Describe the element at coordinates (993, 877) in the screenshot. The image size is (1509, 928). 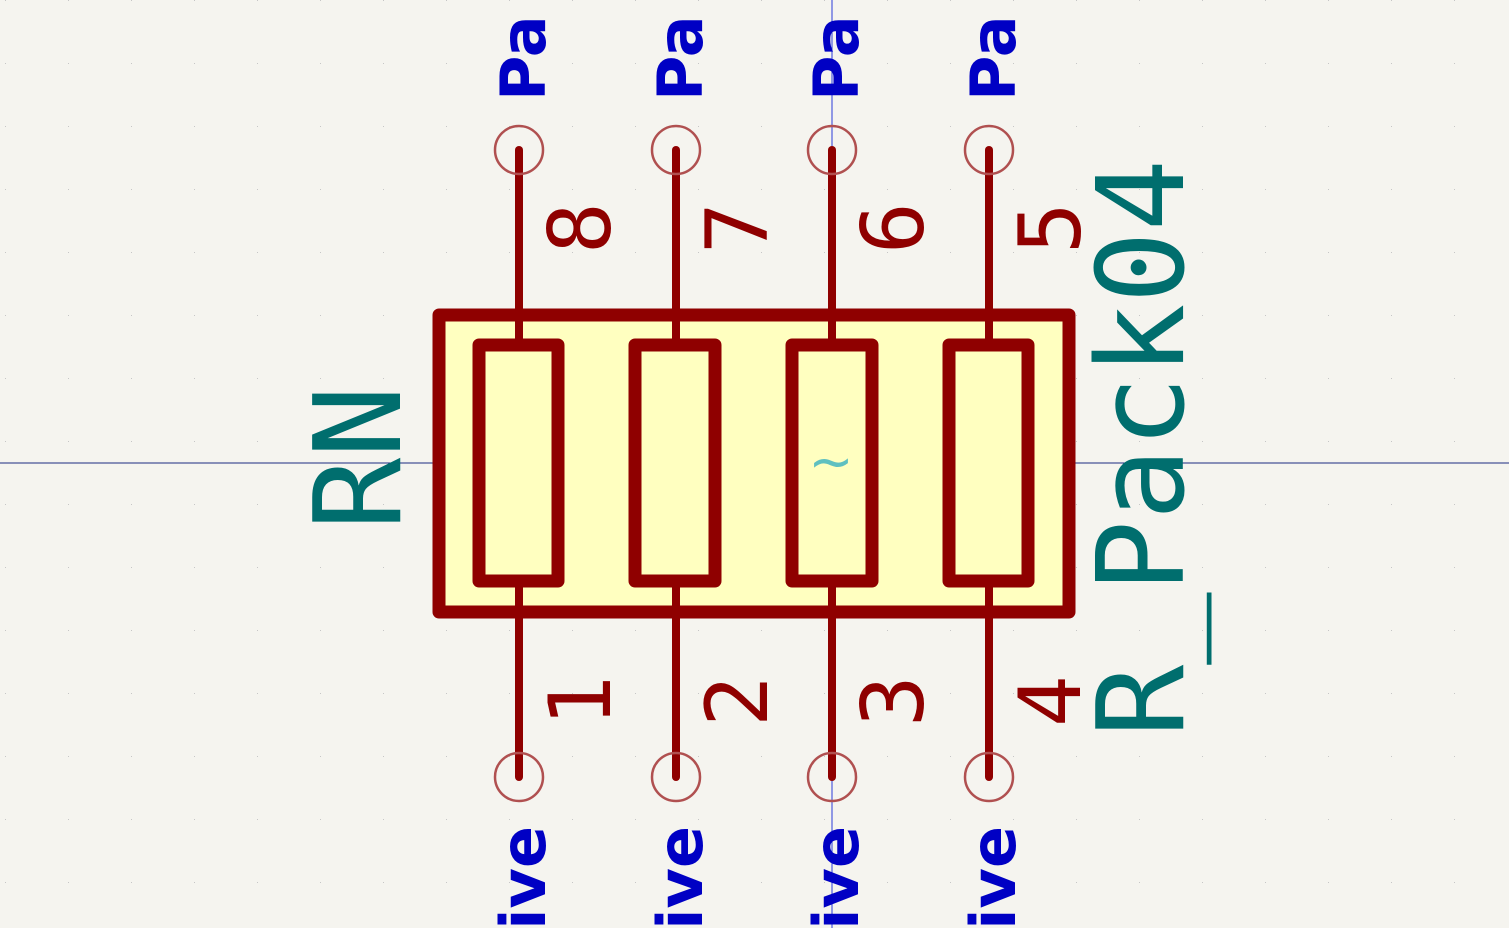
I see `pin-type-label-4: ive` at that location.